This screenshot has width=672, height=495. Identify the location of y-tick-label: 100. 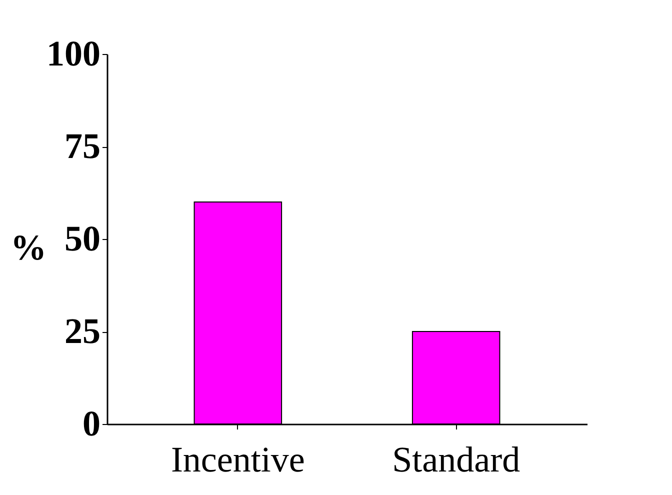
(73, 54).